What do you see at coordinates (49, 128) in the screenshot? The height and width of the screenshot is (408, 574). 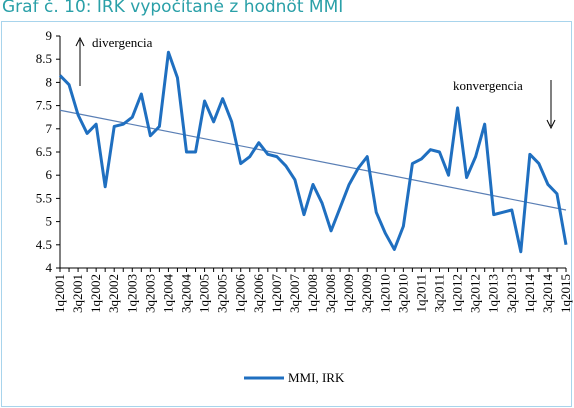 I see `y-tick-label: 7` at bounding box center [49, 128].